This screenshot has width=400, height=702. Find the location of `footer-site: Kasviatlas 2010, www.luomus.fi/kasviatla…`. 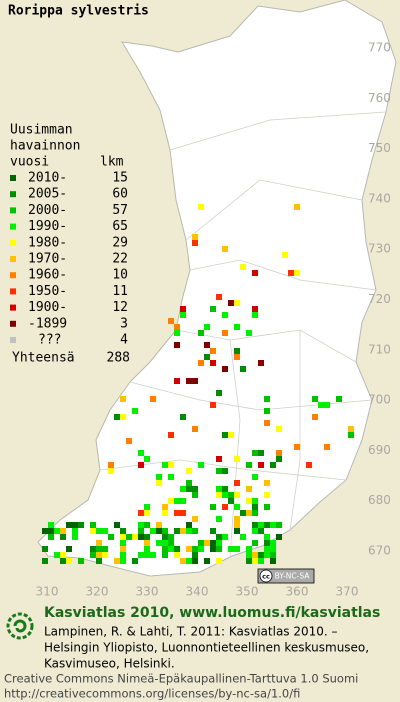

footer-site: Kasviatlas 2010, www.luomus.fi/kasviatla… is located at coordinates (212, 613).